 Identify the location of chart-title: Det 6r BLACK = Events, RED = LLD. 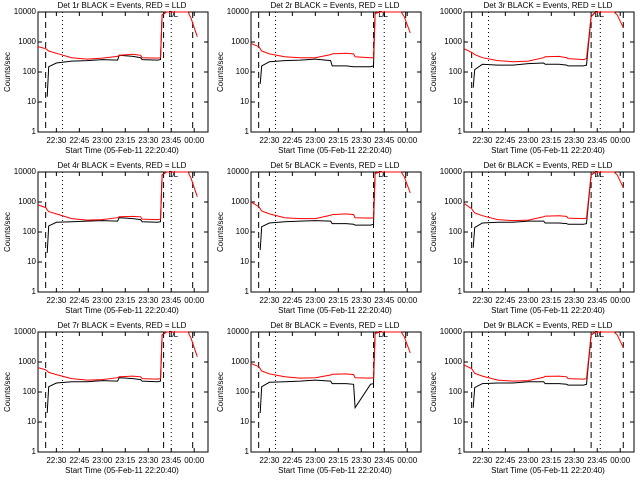
(548, 165).